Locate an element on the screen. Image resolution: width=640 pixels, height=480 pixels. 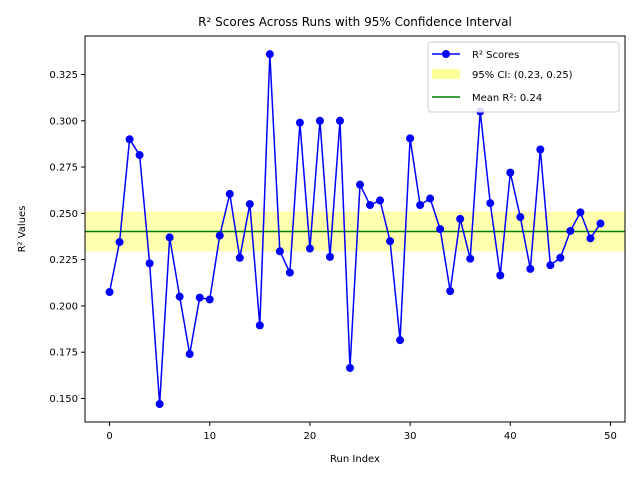
legend-box is located at coordinates (523, 77).